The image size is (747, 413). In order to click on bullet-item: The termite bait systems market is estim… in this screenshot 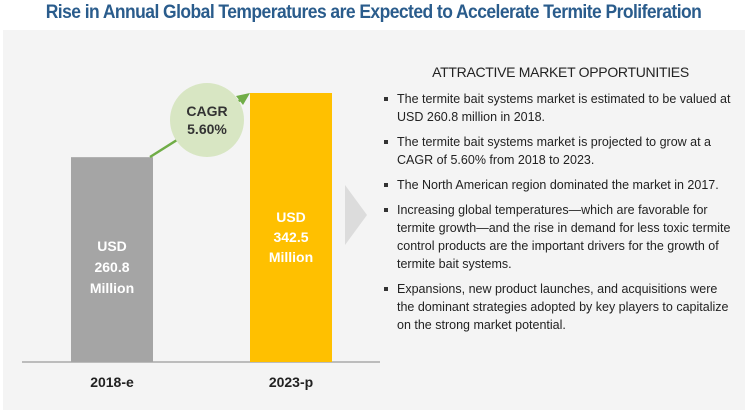, I will do `click(560, 108)`.